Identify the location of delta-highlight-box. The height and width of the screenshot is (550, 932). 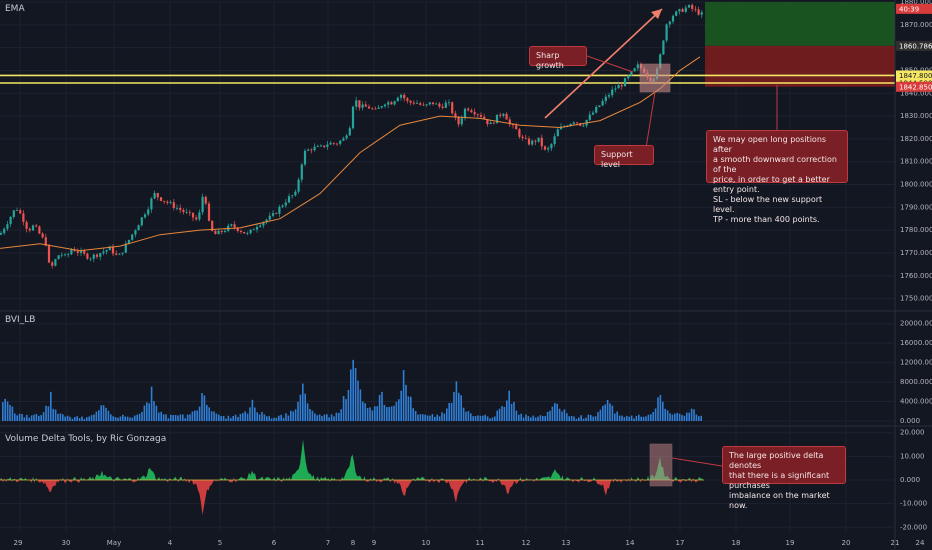
(661, 465).